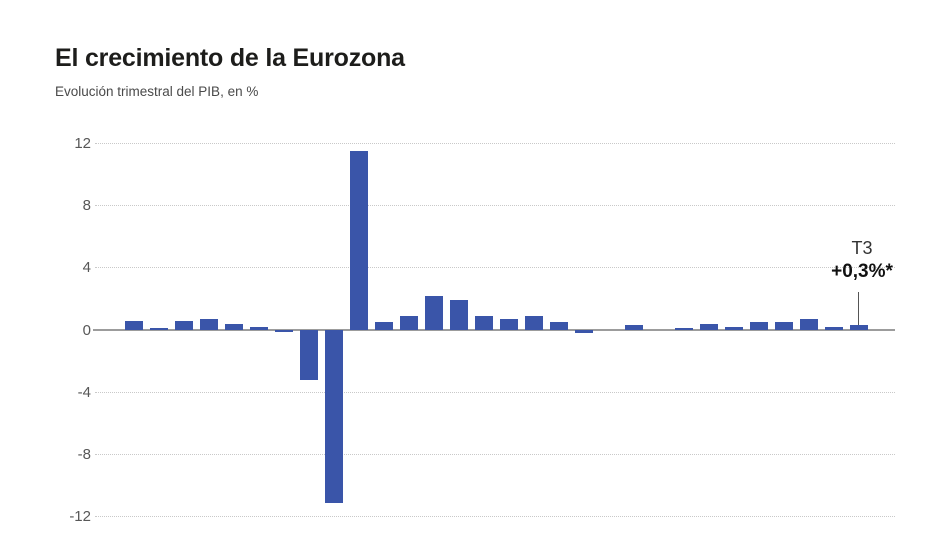 The image size is (950, 533). I want to click on last-bar-annotation: T3 +0,3%*, so click(862, 260).